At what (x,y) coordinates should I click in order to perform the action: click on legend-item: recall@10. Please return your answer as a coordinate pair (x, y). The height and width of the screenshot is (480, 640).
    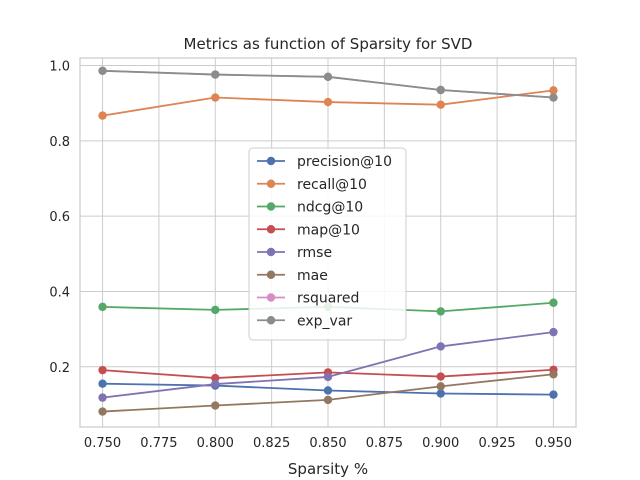
    Looking at the image, I should click on (312, 185).